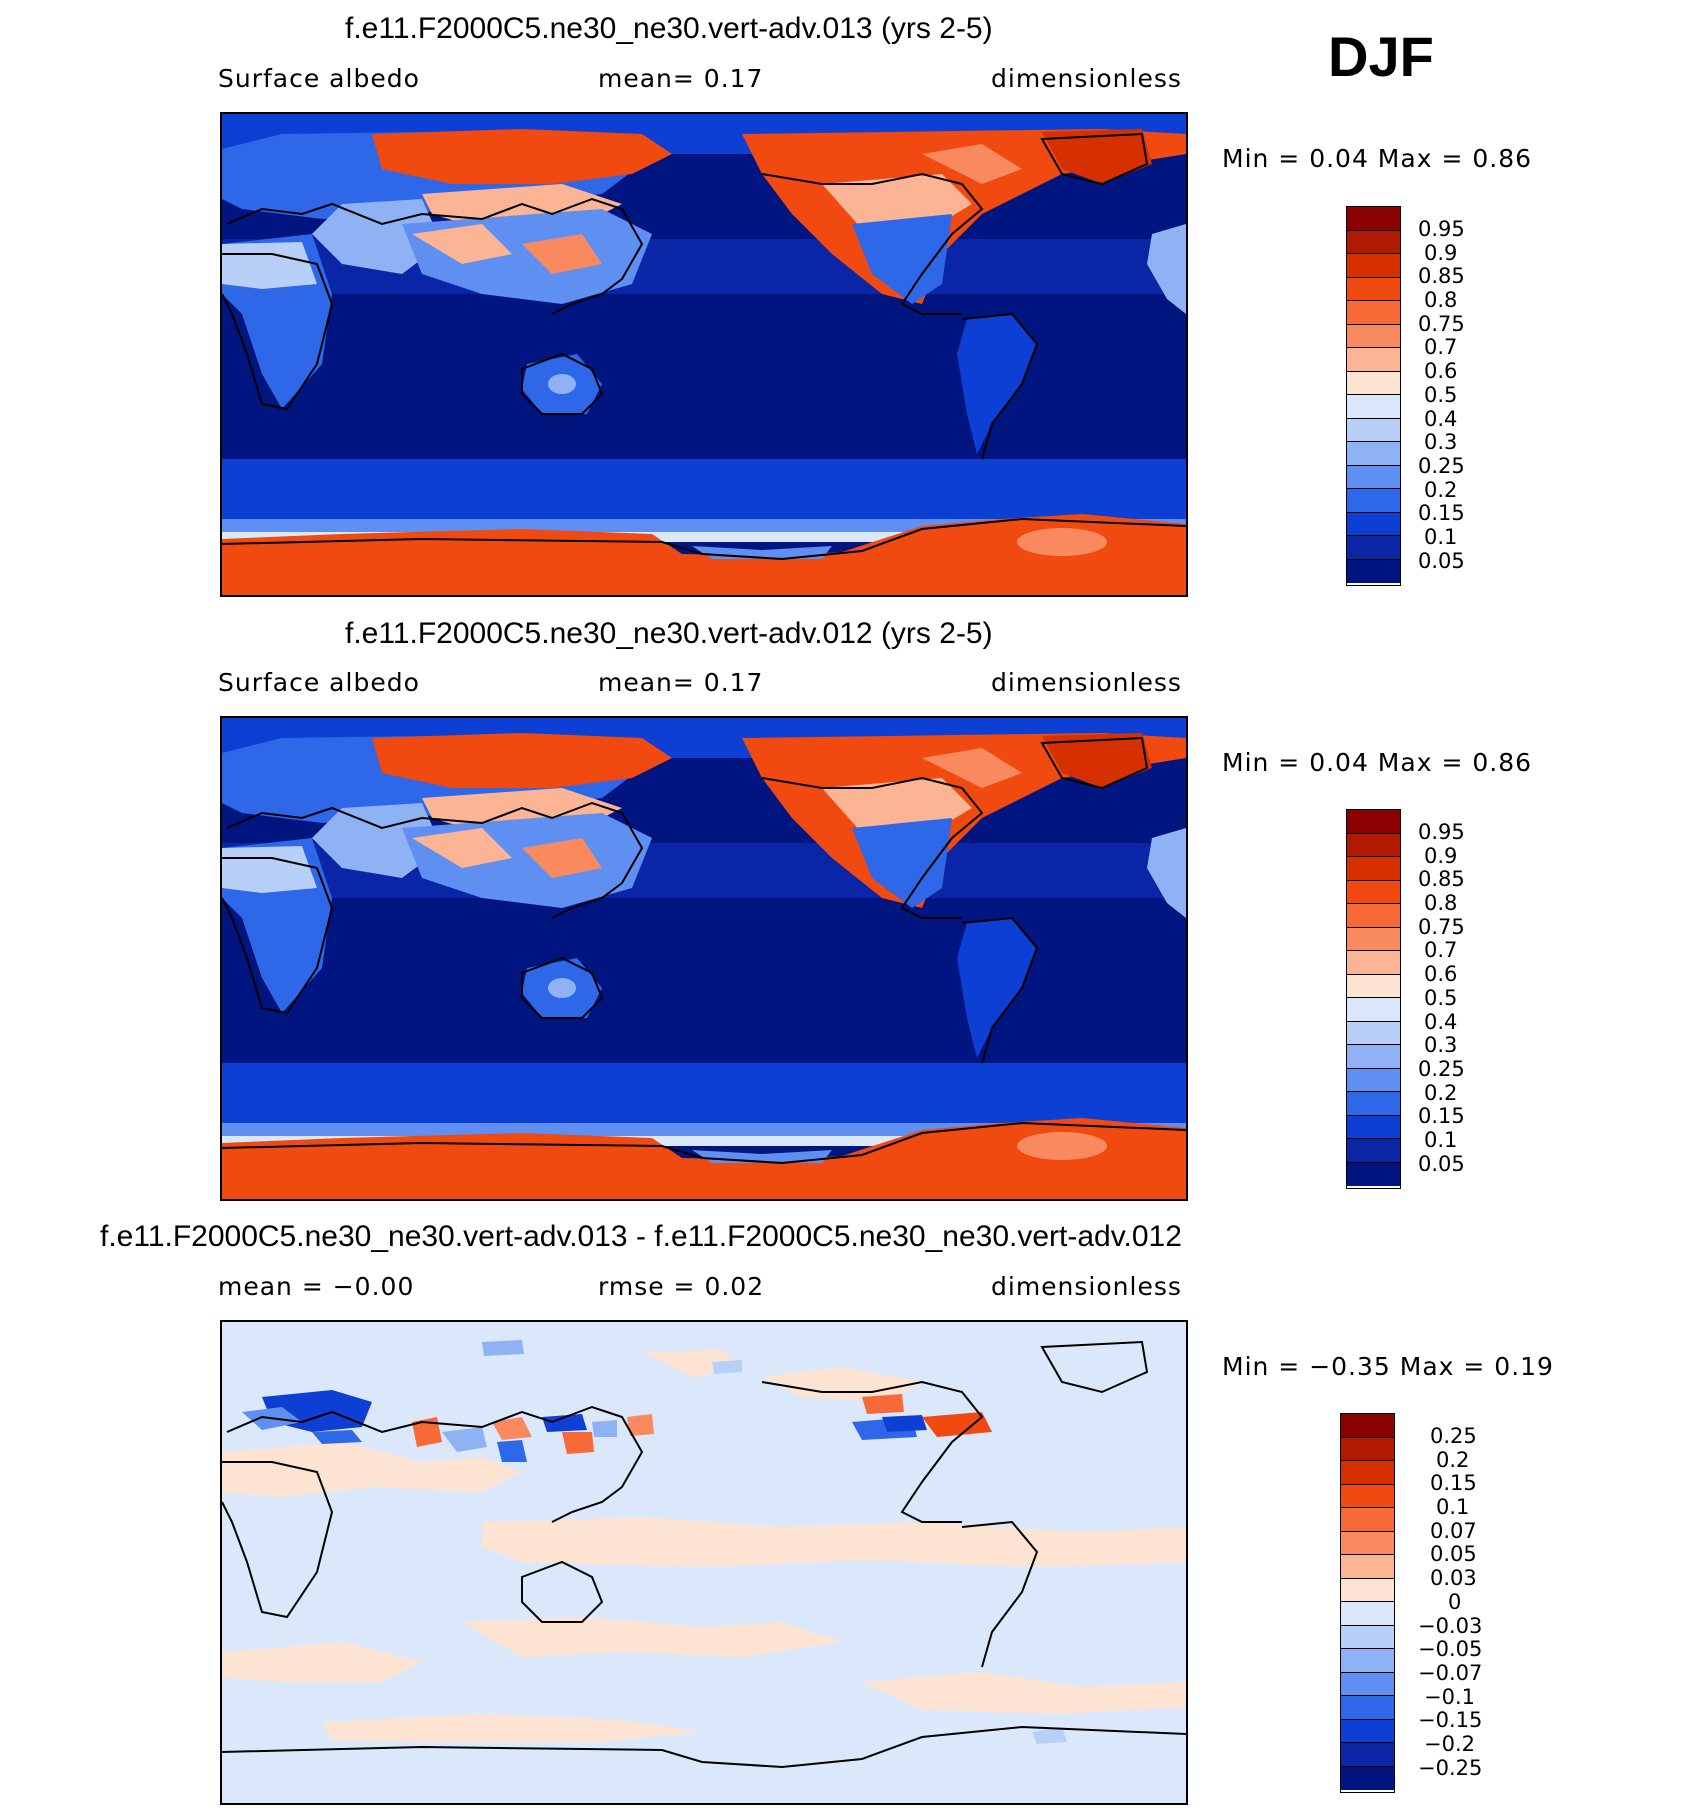 This screenshot has height=1813, width=1708. I want to click on colorbar-label: −0.05, so click(1450, 1649).